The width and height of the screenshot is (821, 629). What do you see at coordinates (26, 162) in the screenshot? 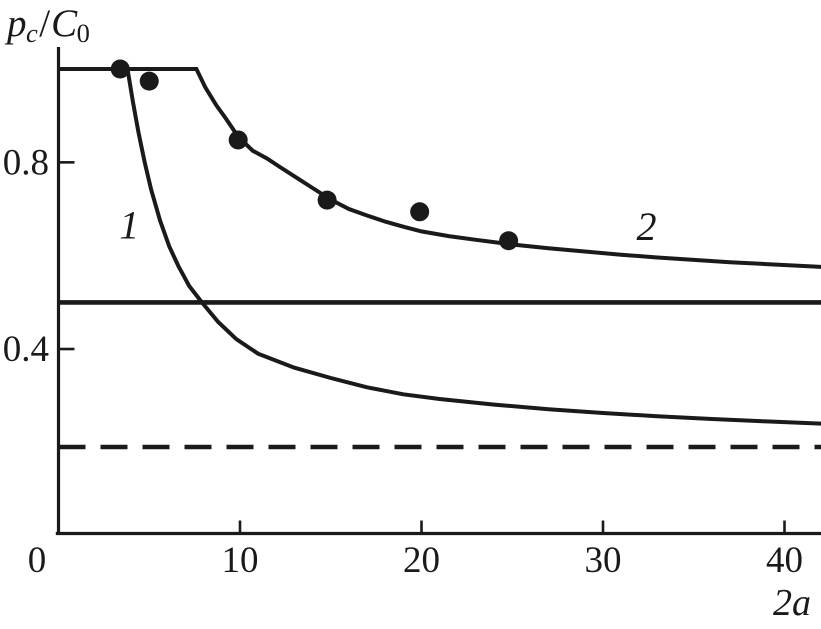
I see `y-tick-label: 0.8` at bounding box center [26, 162].